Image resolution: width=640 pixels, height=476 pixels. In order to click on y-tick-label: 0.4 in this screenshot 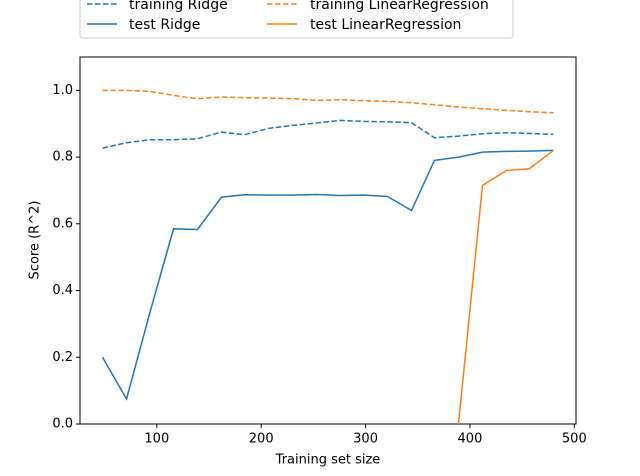, I will do `click(62, 290)`.